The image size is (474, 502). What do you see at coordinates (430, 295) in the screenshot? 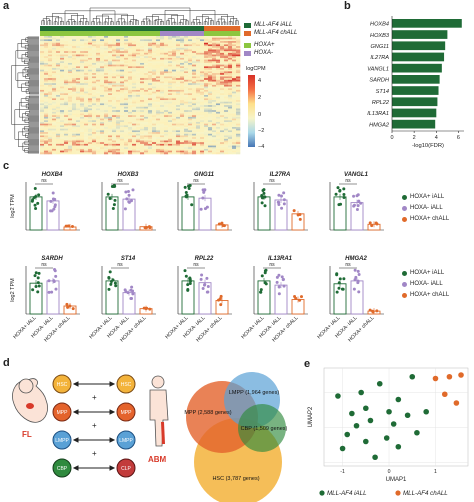
I see `legend-label: HOXA+ chALL` at bounding box center [430, 295].